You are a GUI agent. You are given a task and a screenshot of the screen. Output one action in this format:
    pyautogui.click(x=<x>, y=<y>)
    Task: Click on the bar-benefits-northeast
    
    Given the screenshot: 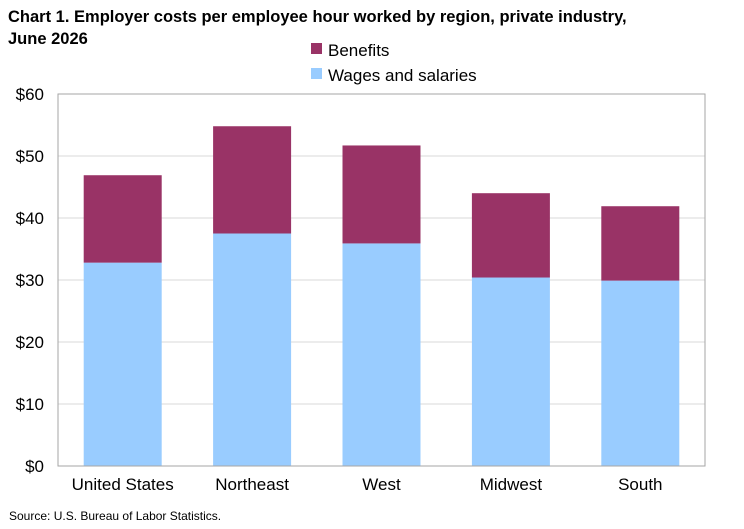 What is the action you would take?
    pyautogui.click(x=252, y=180)
    